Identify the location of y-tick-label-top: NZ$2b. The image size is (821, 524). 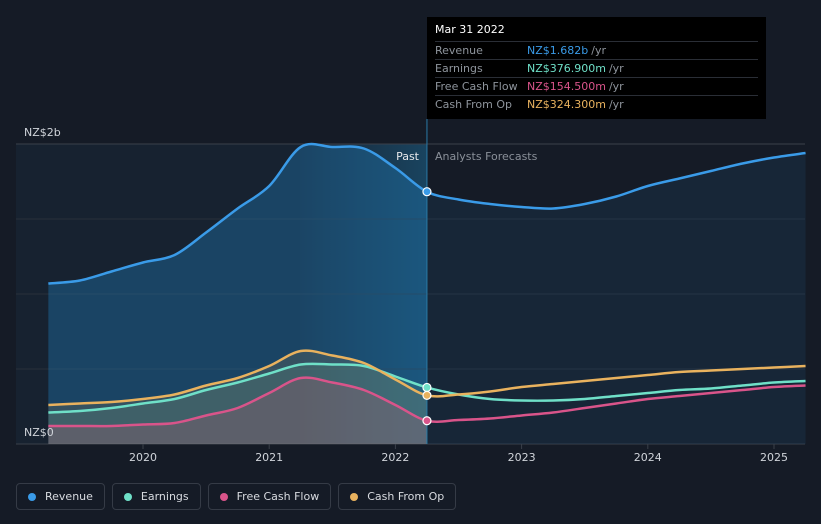
(42, 132).